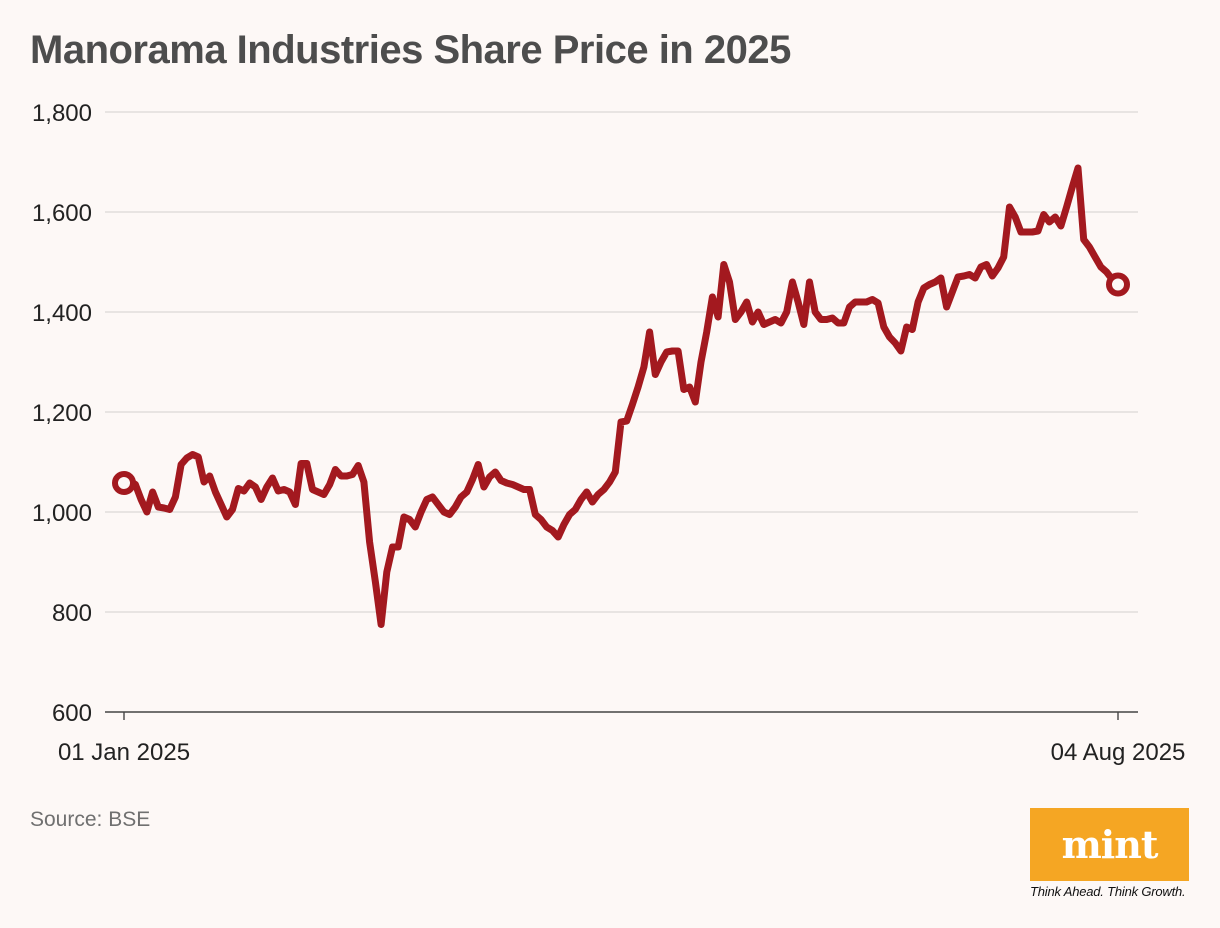  What do you see at coordinates (72, 613) in the screenshot?
I see `y-tick-label: 800` at bounding box center [72, 613].